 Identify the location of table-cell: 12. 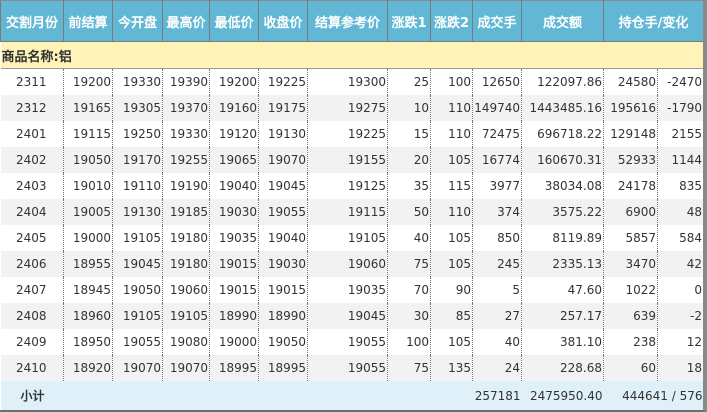
(680, 342).